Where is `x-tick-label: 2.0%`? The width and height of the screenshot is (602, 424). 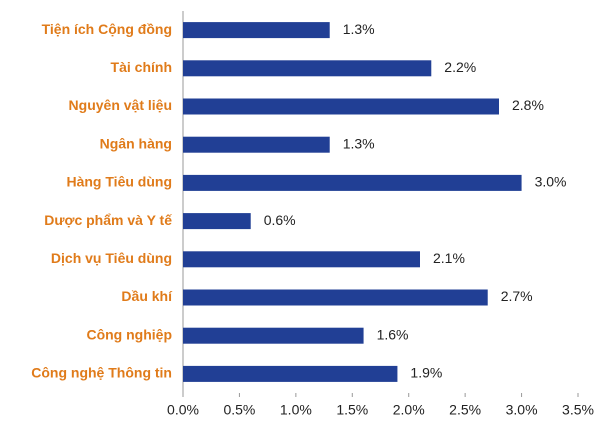
x-tick-label: 2.0% is located at coordinates (409, 410).